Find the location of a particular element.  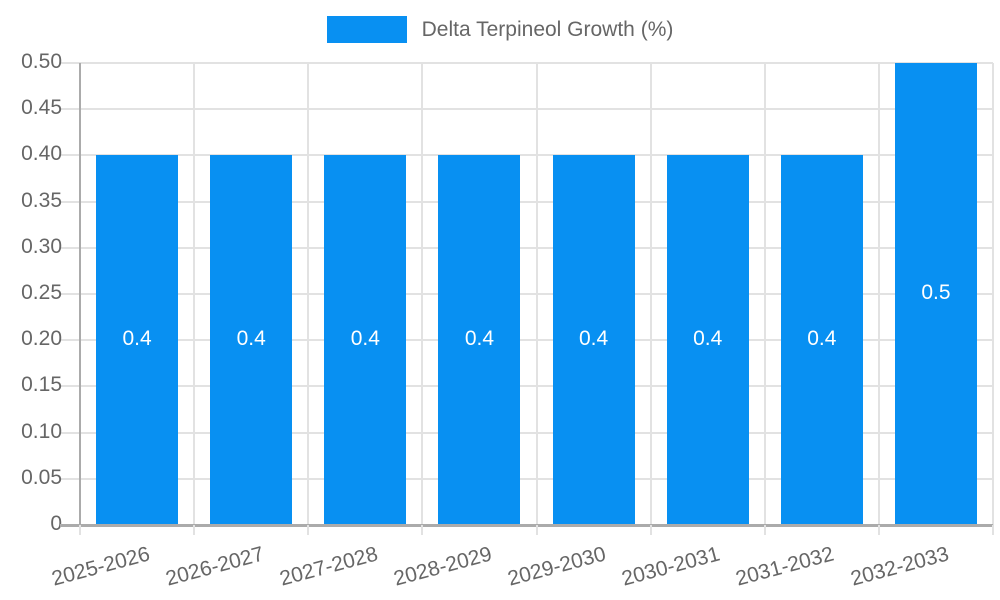

y-tick-label: 0.25 is located at coordinates (41, 292).